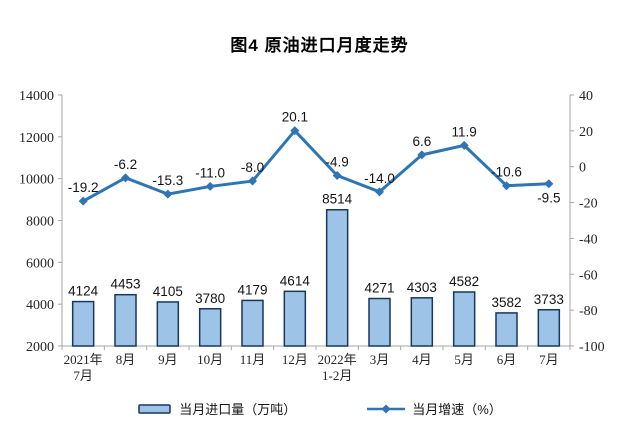  What do you see at coordinates (464, 281) in the screenshot?
I see `bar-label: 4582` at bounding box center [464, 281].